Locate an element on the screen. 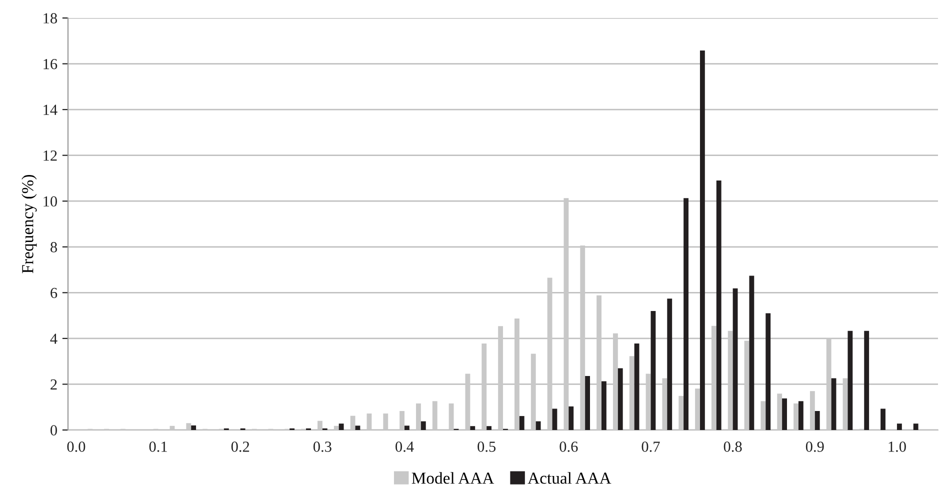  x-tick-label: 0.7 is located at coordinates (651, 447).